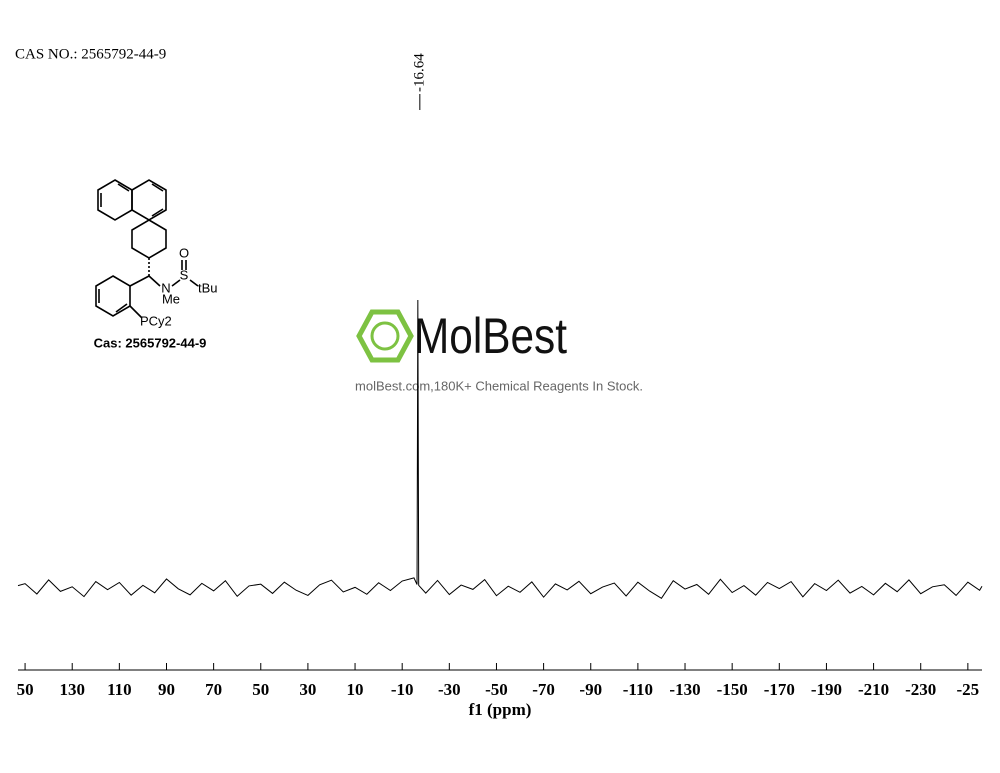 The height and width of the screenshot is (773, 1000). I want to click on atom-label: Me, so click(171, 298).